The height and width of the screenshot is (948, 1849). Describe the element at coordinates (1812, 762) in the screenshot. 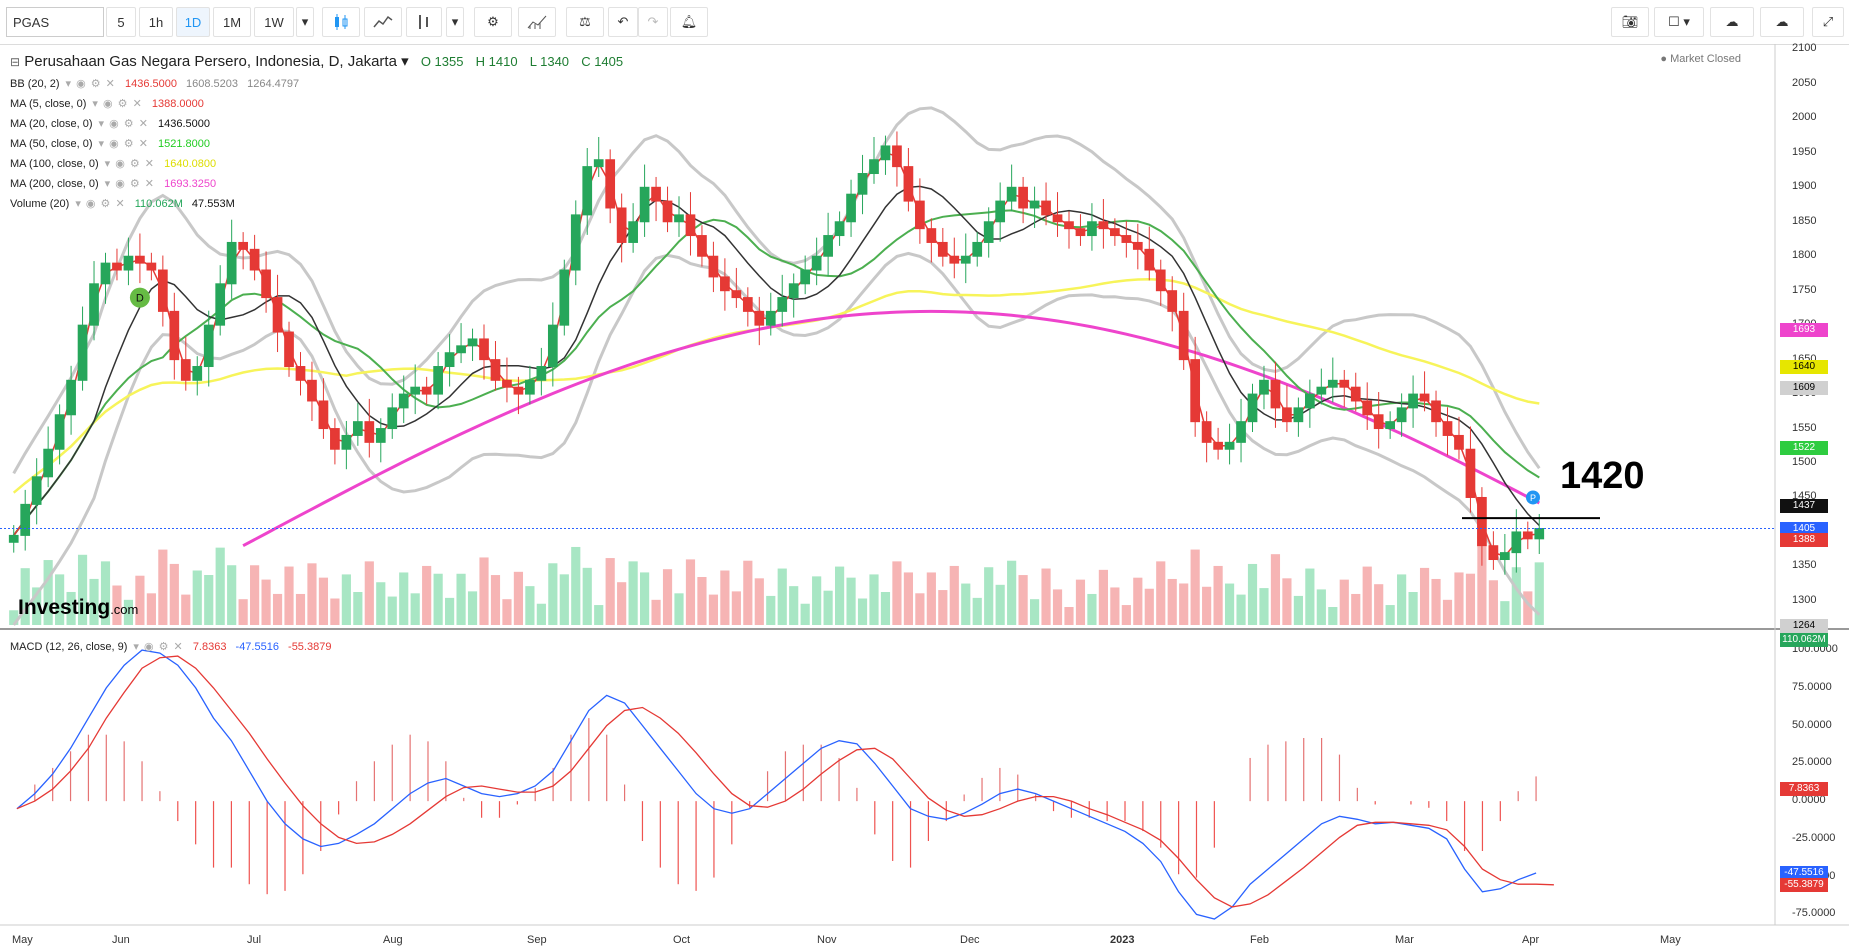

I see `macd-axis-tick: 25.0000` at that location.